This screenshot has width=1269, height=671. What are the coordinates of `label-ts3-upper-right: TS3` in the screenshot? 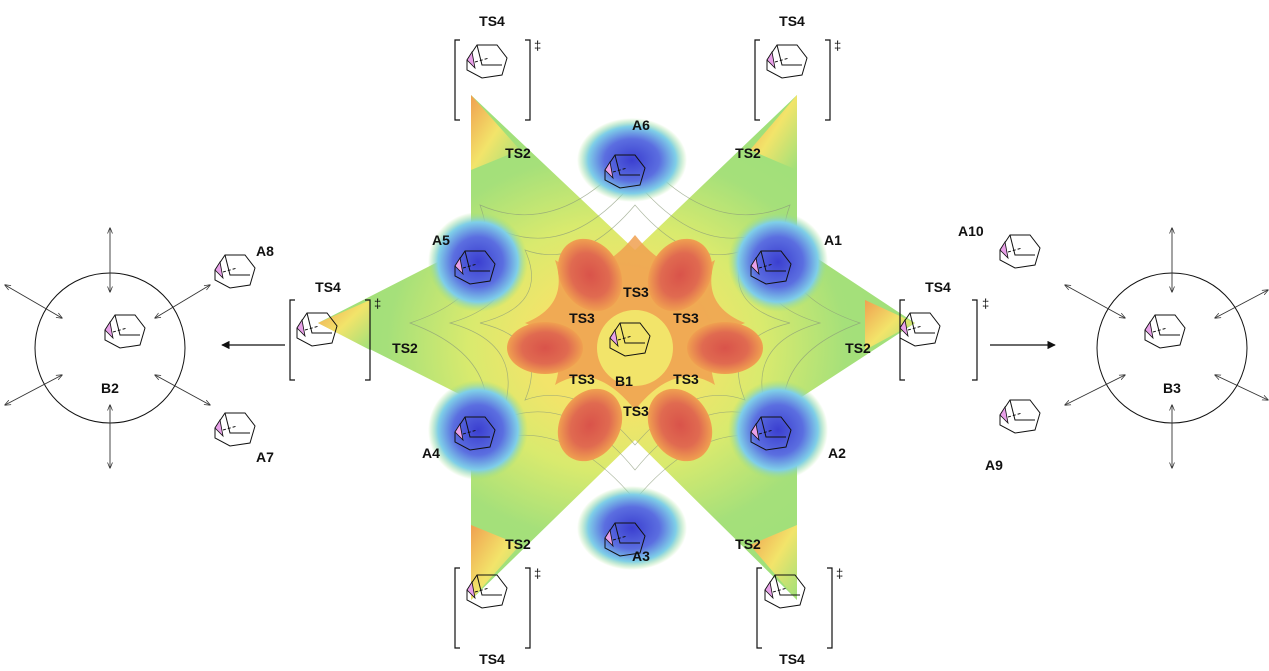 It's located at (686, 318).